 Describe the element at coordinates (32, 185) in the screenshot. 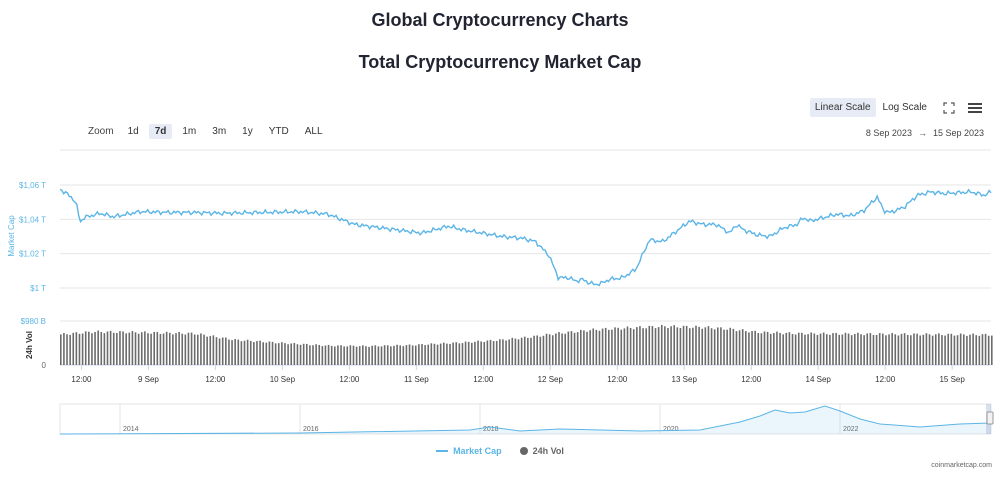

I see `y-tick-label: $1,06 T` at that location.